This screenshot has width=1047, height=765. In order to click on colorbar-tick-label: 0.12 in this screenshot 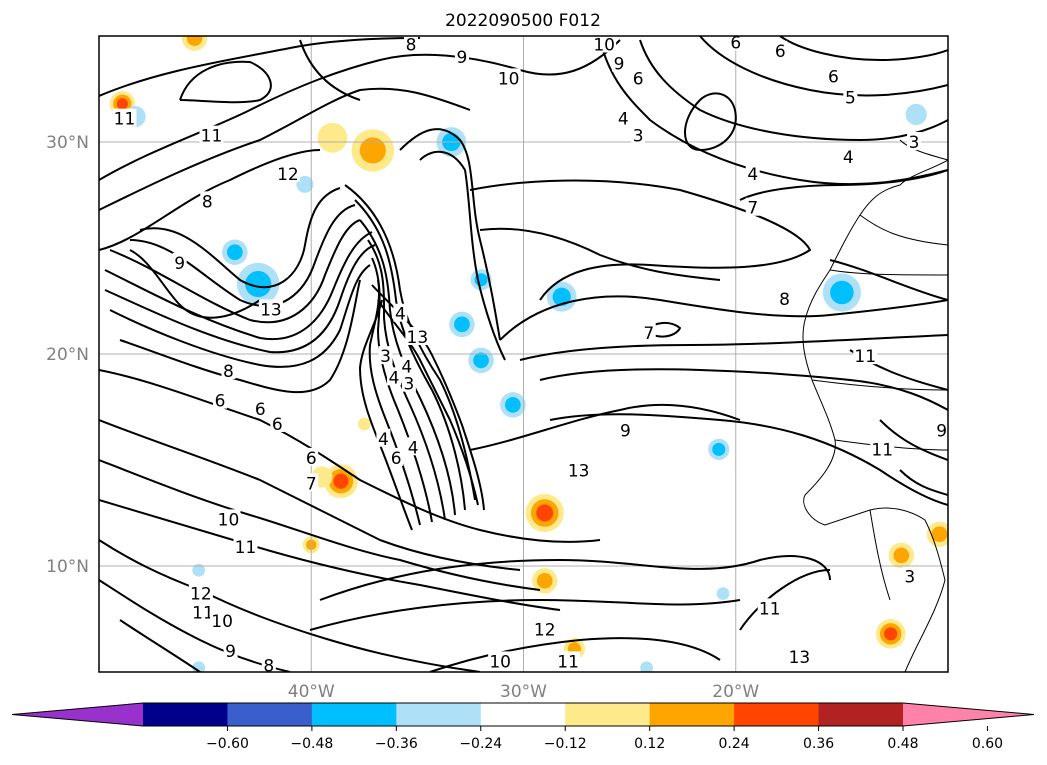, I will do `click(649, 744)`.